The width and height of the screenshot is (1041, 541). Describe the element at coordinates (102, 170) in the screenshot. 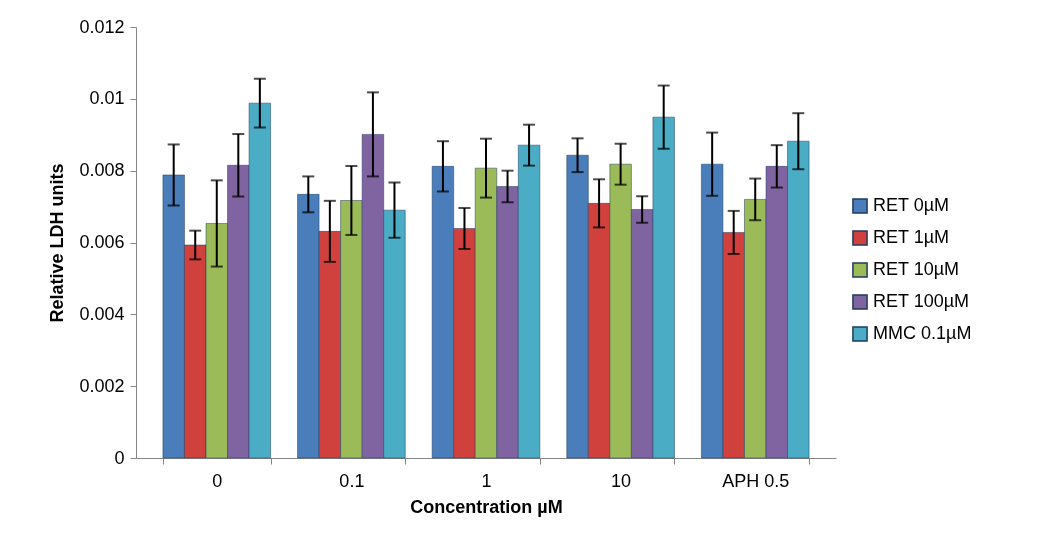

I see `y-tick-label: 0.008` at that location.